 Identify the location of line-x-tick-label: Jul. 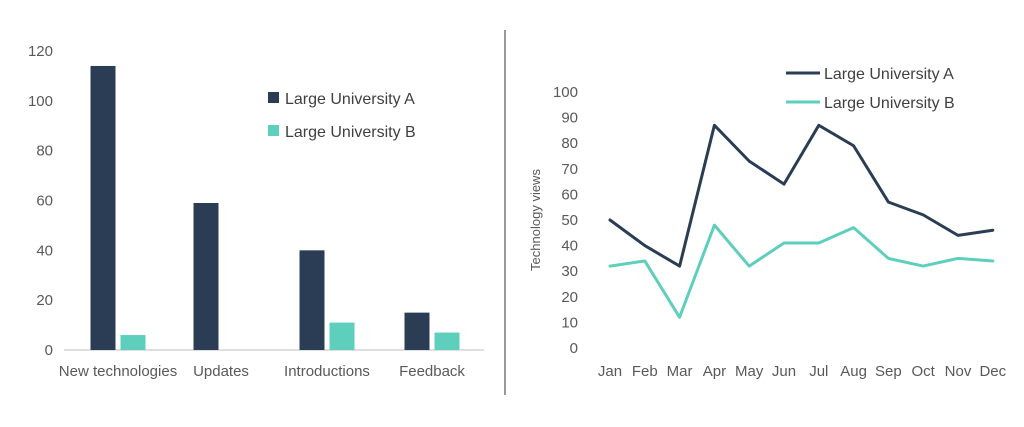
(818, 371).